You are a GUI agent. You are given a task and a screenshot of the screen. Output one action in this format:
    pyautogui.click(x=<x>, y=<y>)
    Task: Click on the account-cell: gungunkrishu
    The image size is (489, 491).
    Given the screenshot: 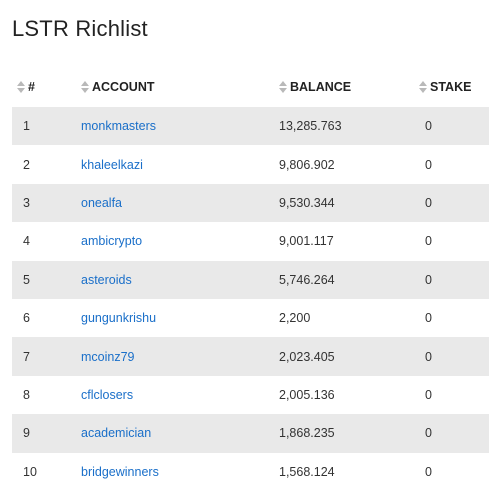 What is the action you would take?
    pyautogui.click(x=169, y=318)
    